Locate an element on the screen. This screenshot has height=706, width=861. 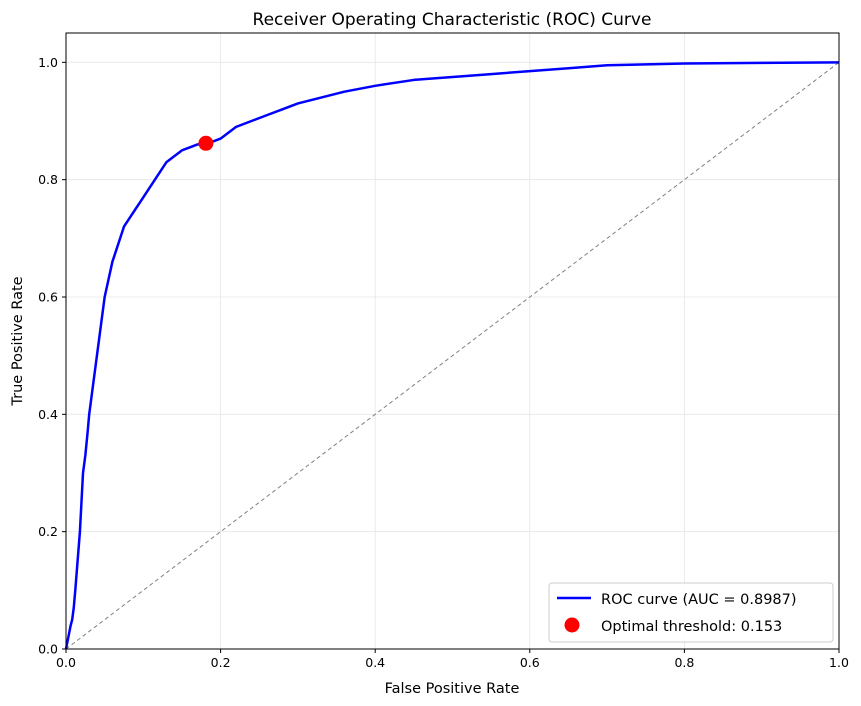
y-tick-label: 0.4 is located at coordinates (48, 414).